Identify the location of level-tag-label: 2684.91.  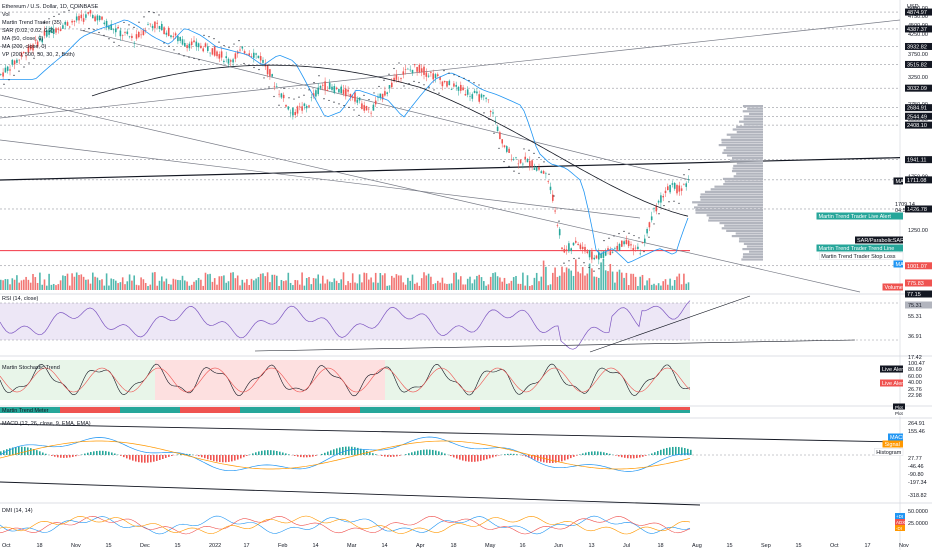
(917, 109).